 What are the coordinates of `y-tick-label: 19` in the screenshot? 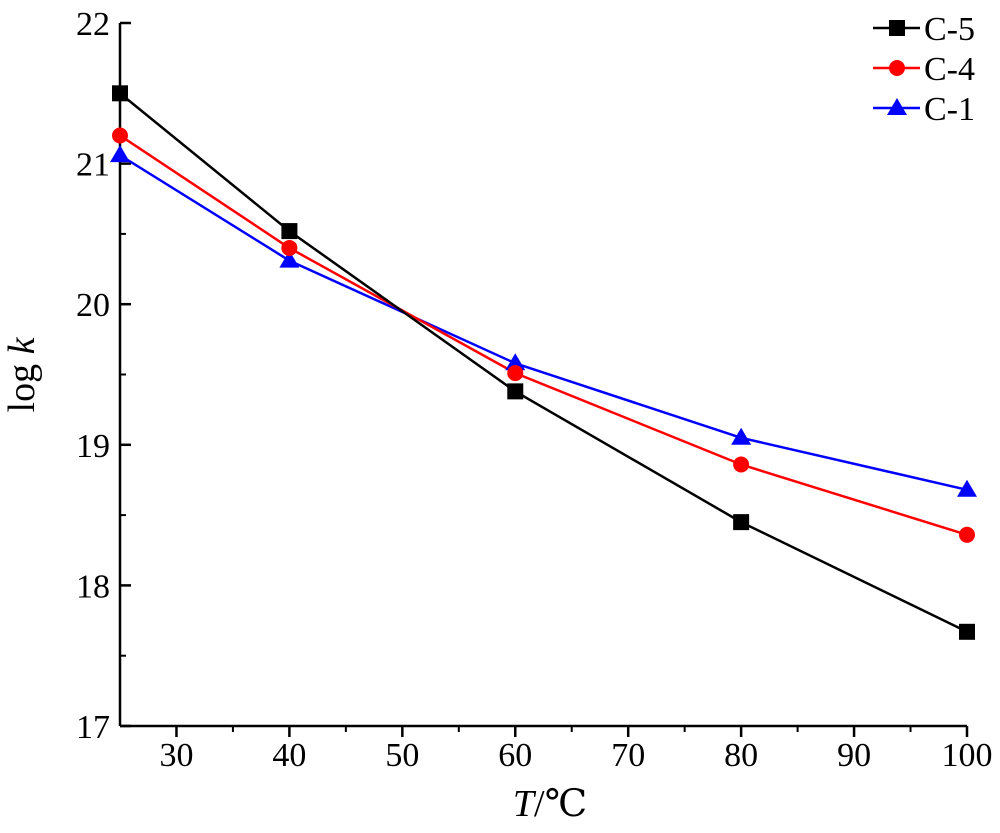 It's located at (93, 446).